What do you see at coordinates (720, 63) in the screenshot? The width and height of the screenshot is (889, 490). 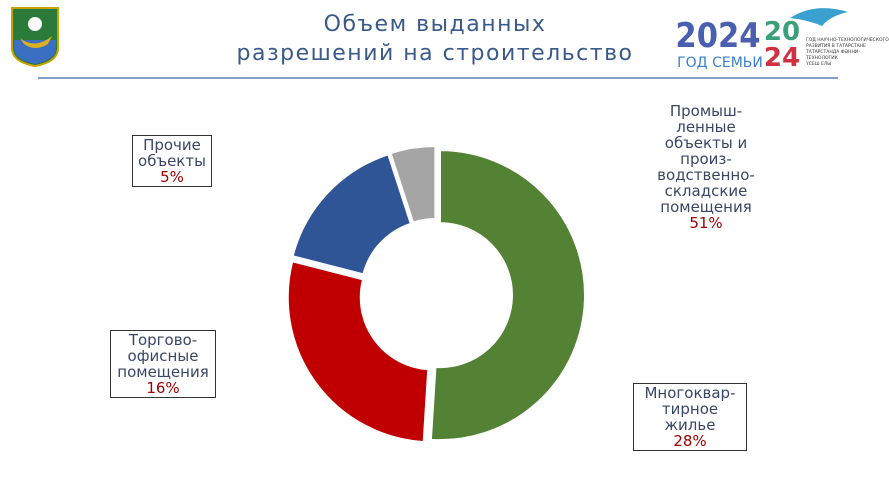 I see `logo-caption: ГОД СЕМЬИ` at bounding box center [720, 63].